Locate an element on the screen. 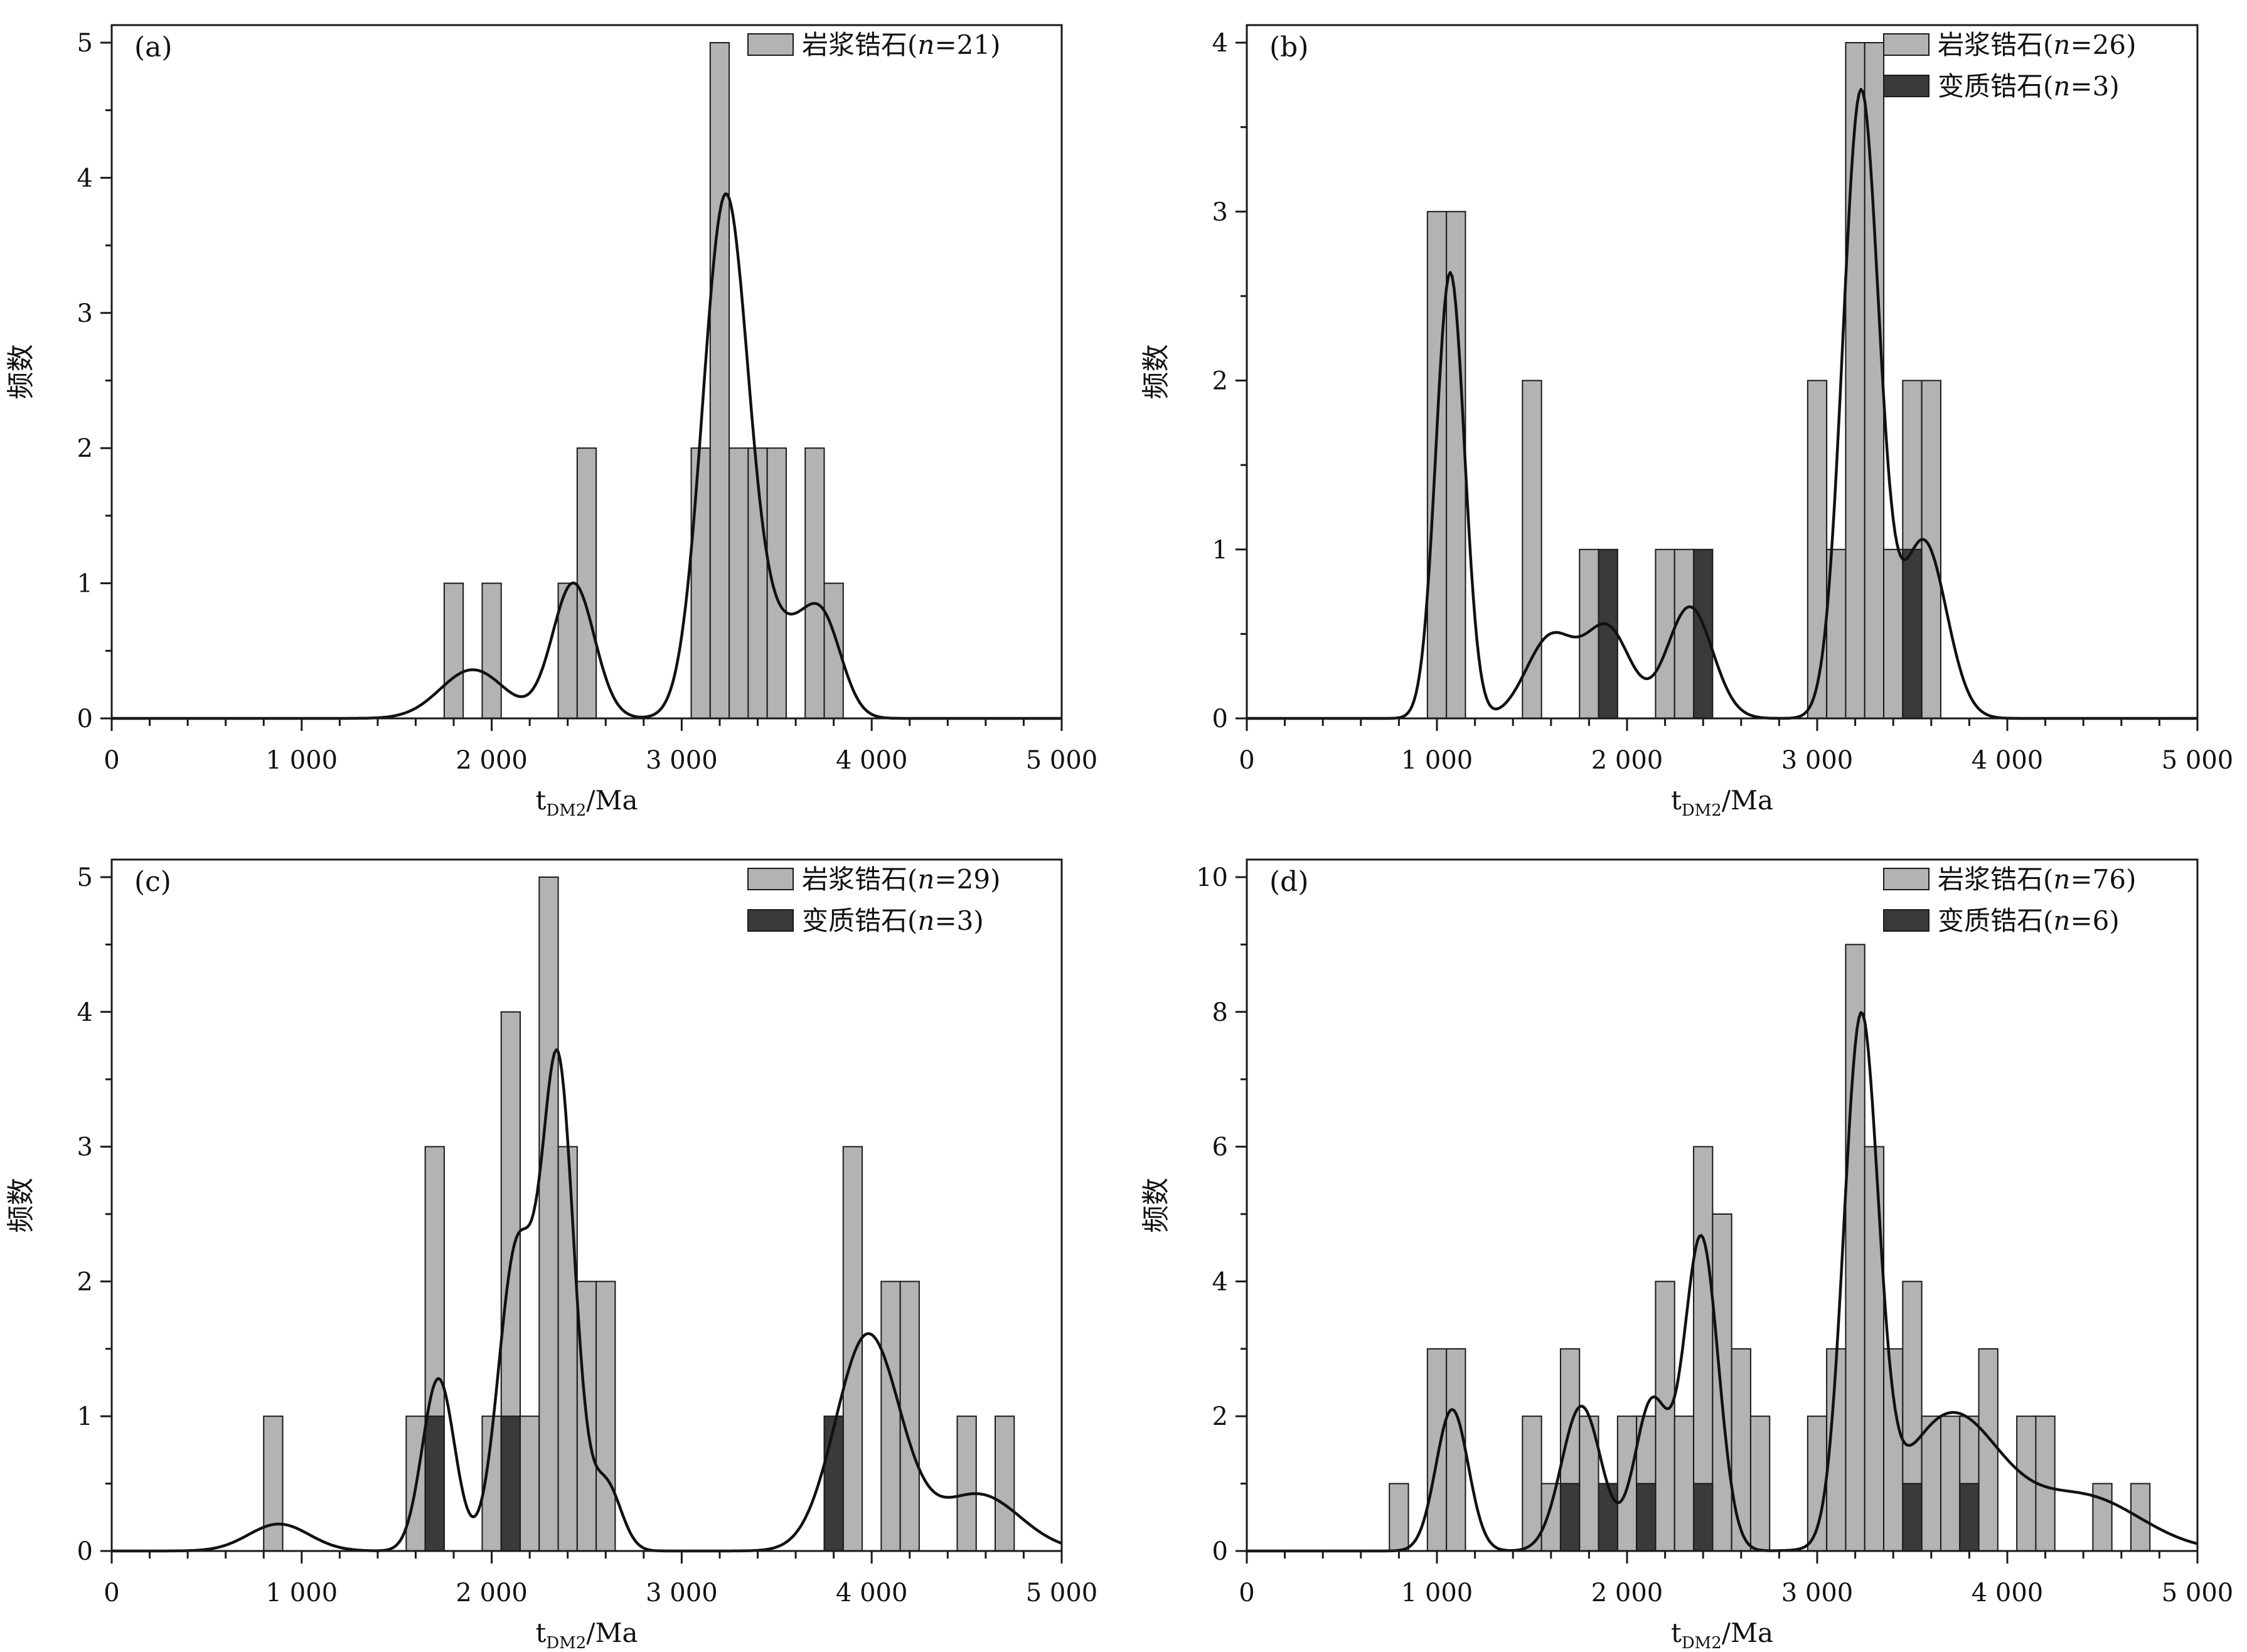  legend-entry: 岩浆锆石(n=29) is located at coordinates (901, 879).